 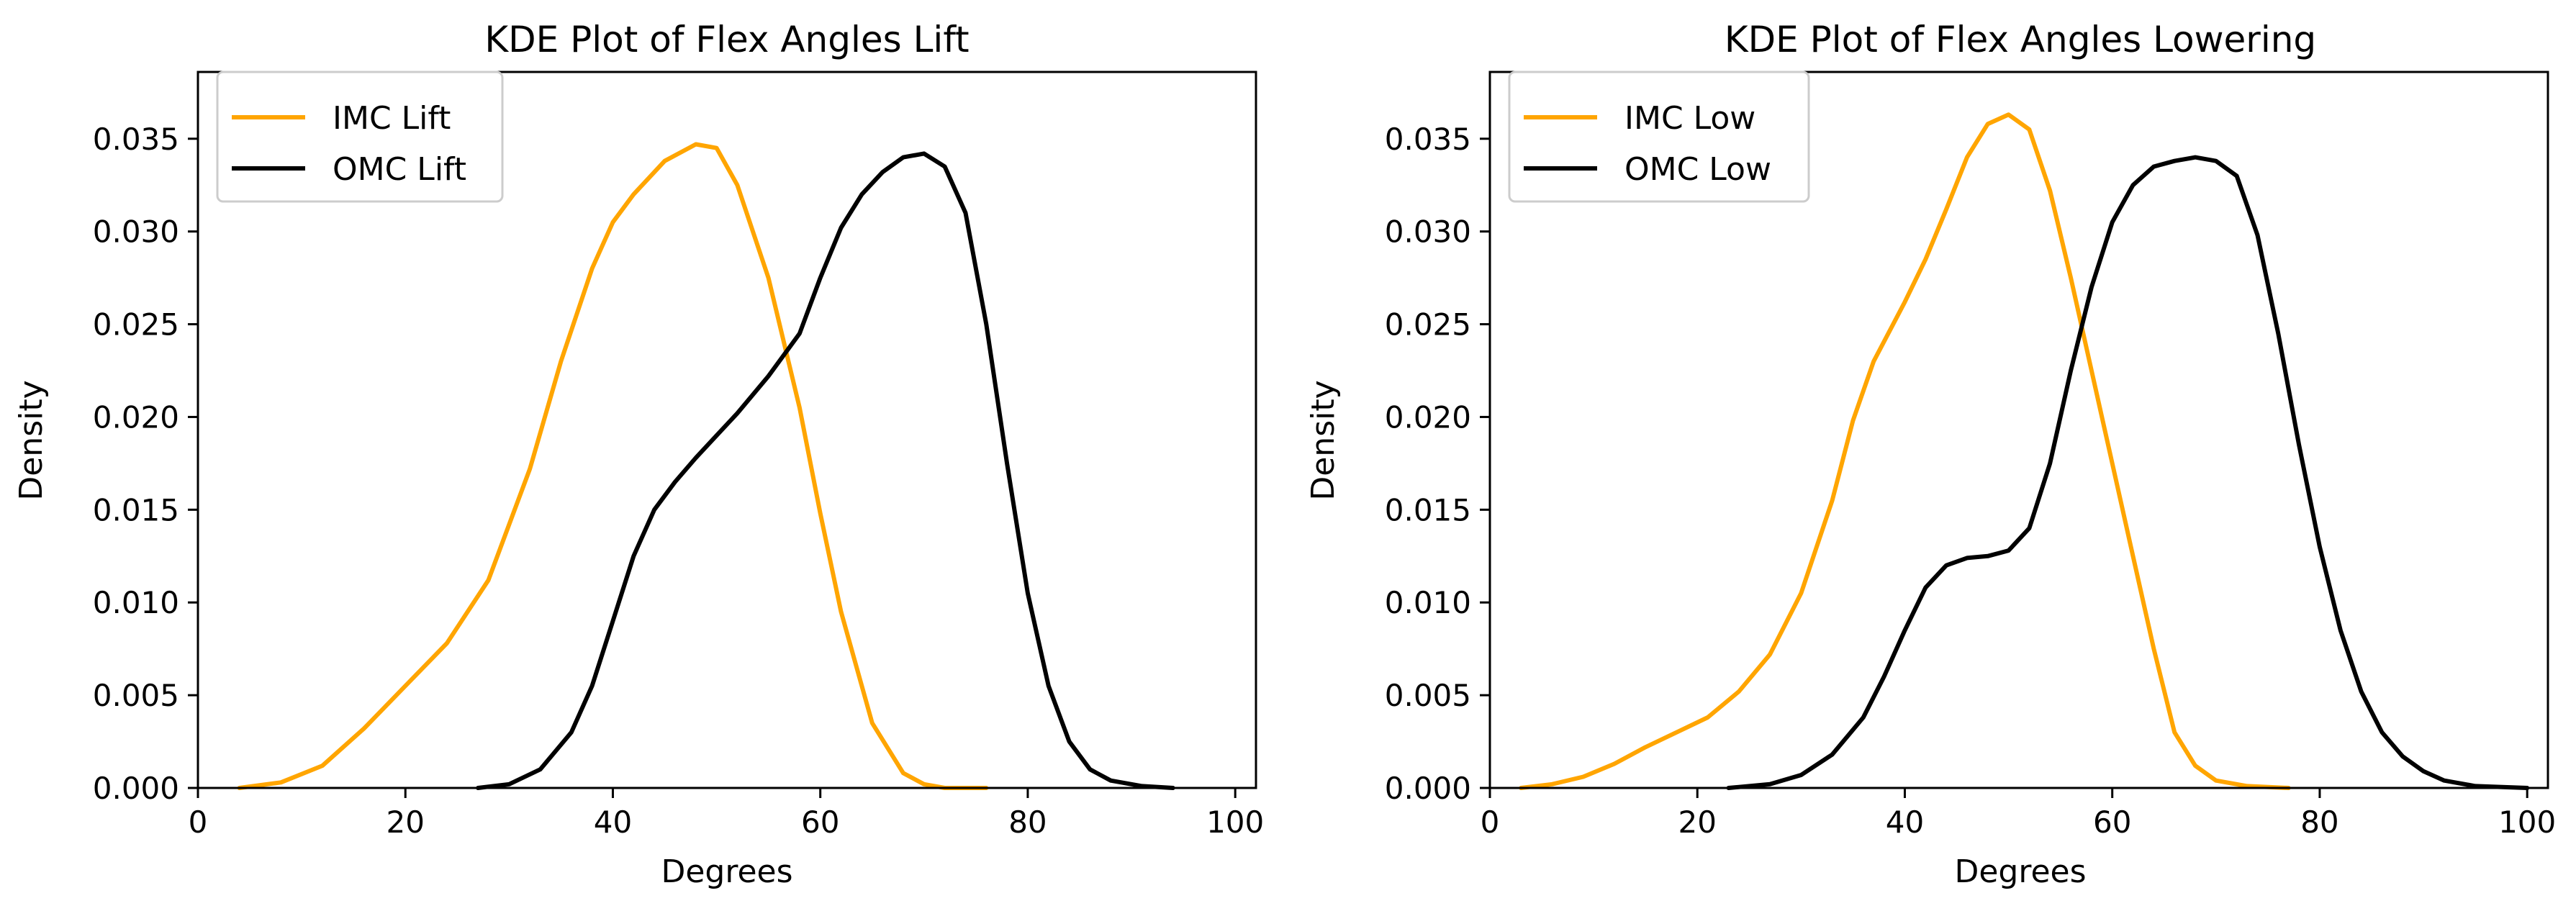 I want to click on lift-y-tick-label: 0.025, so click(x=136, y=325).